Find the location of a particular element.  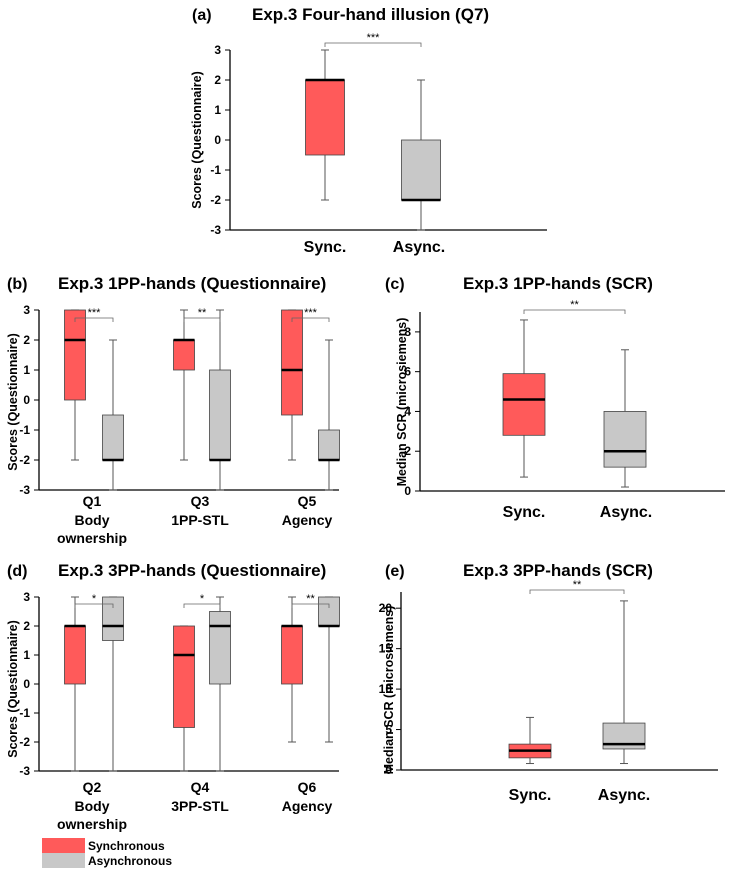

legend-label-asynchronous: Asynchronous is located at coordinates (130, 861).